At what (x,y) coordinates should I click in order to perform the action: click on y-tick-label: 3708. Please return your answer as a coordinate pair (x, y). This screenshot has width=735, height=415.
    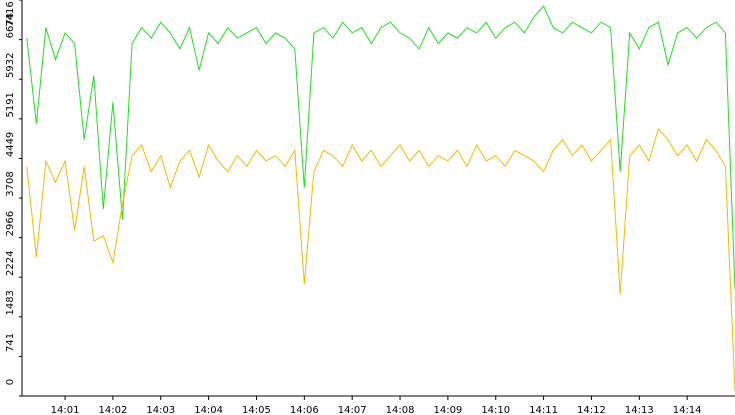
    Looking at the image, I should click on (10, 183).